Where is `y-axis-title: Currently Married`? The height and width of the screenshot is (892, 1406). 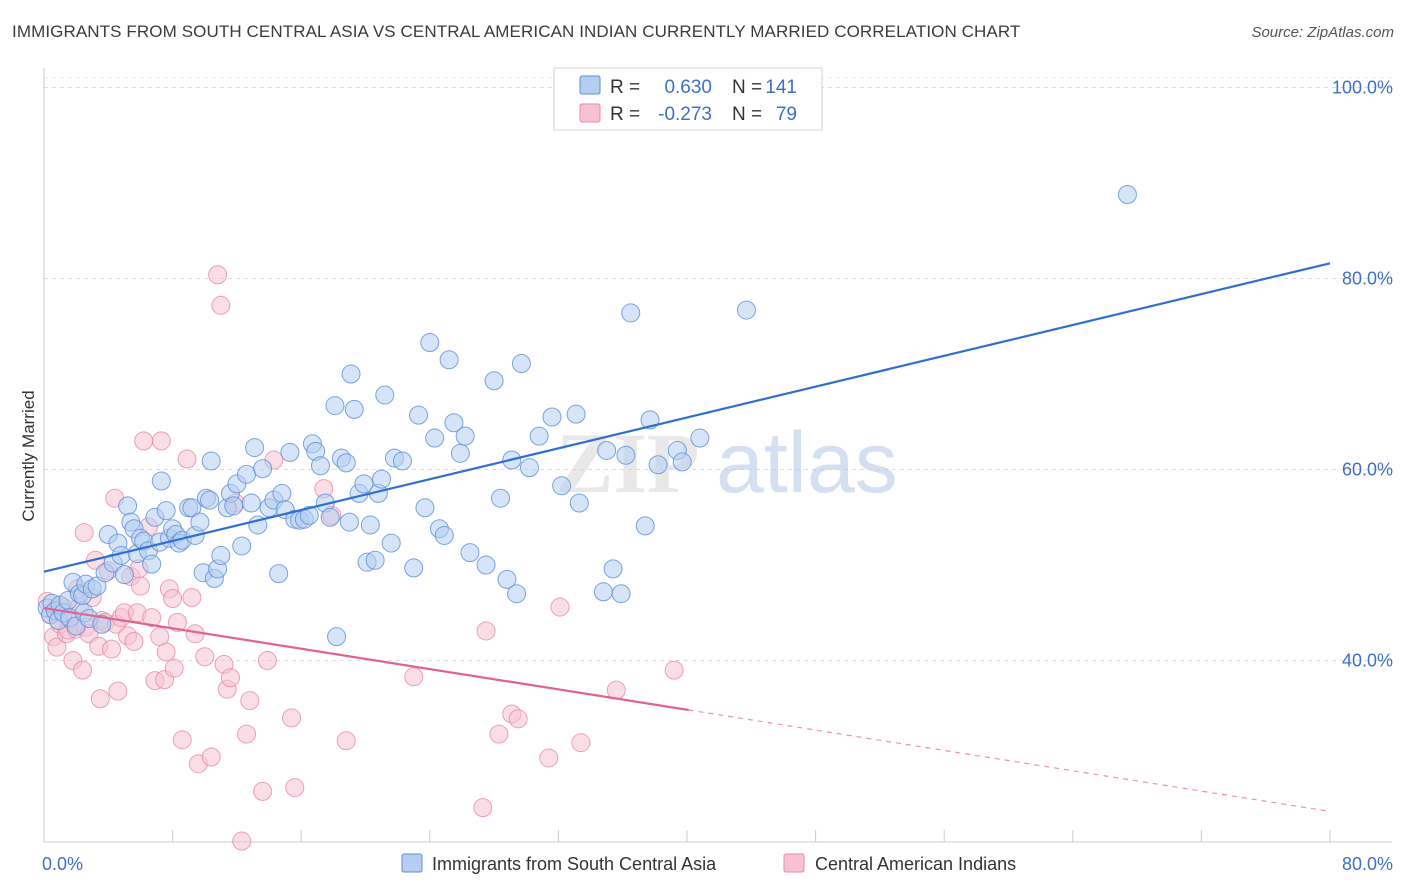
y-axis-title: Currently Married is located at coordinates (28, 455).